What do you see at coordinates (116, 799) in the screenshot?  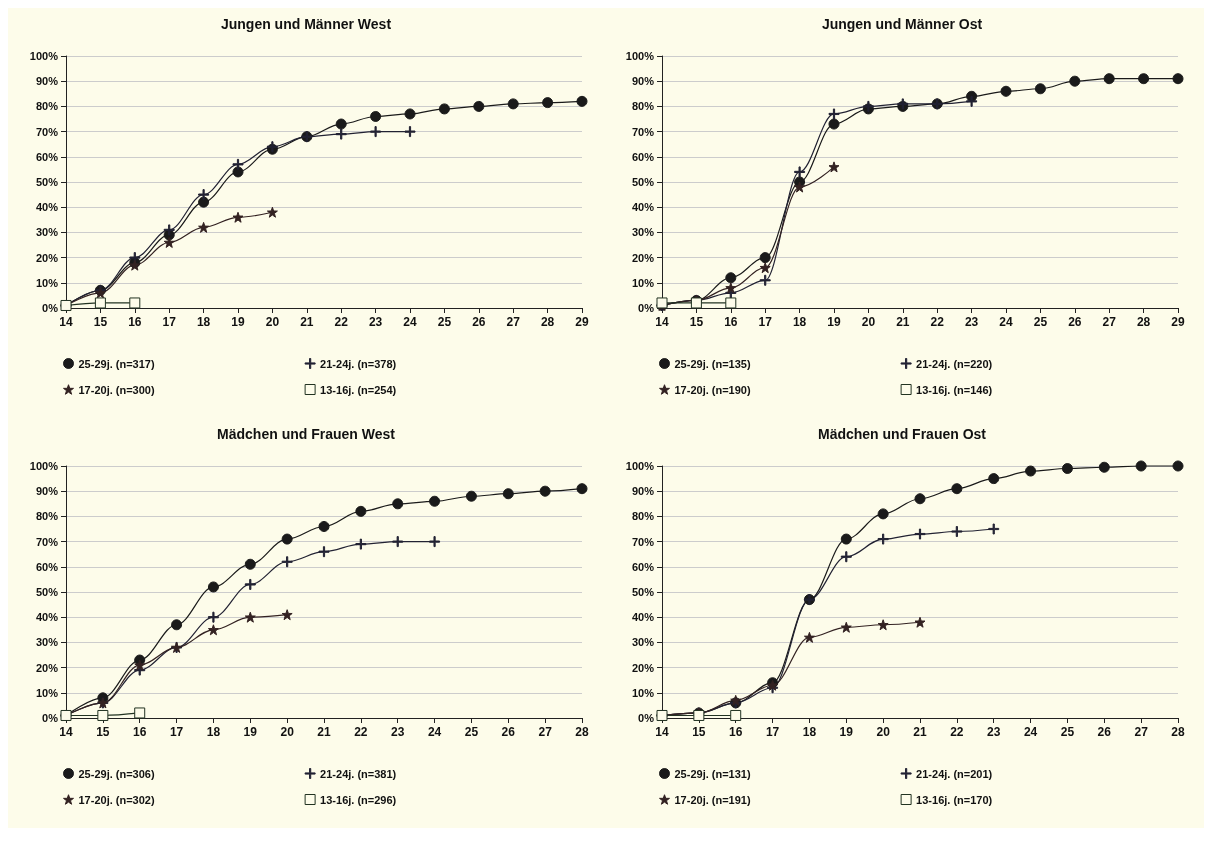 I see `legend-label: 17-20j. (n=302)` at bounding box center [116, 799].